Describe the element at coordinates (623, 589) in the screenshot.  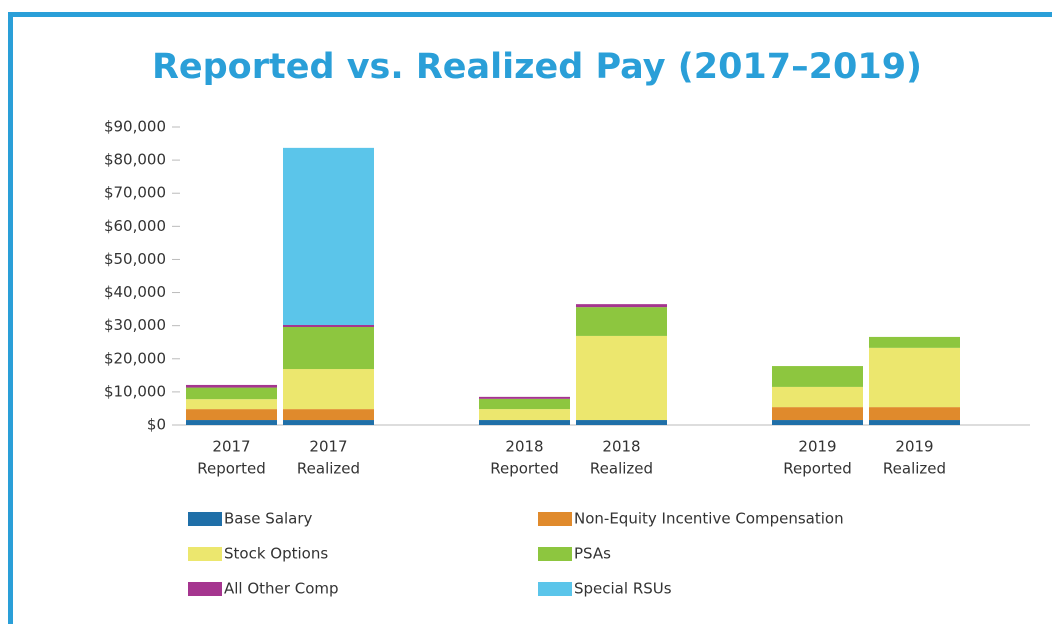
I see `legend-label: Special RSUs` at that location.